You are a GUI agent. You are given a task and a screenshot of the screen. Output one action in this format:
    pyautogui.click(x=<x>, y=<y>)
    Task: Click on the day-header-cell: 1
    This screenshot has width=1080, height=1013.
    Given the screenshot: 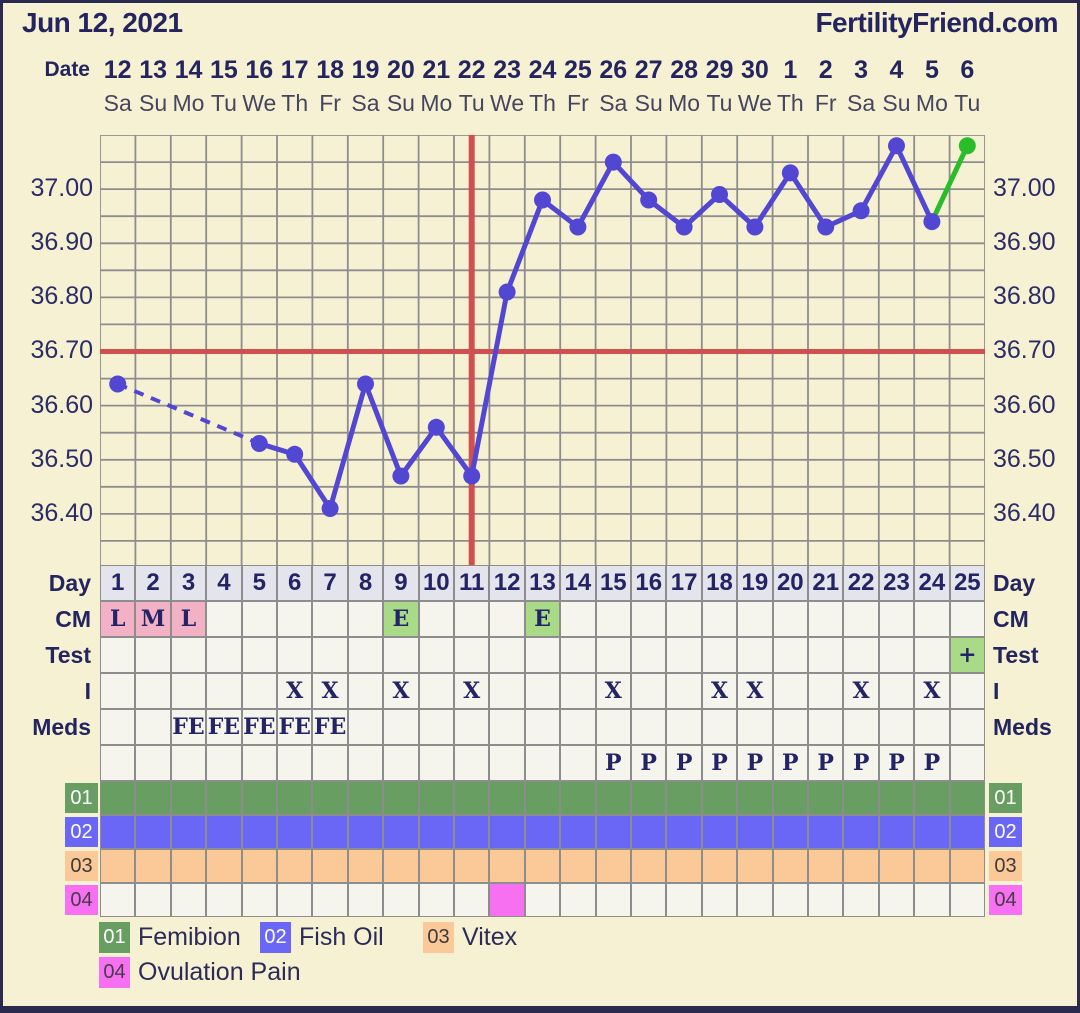 What is the action you would take?
    pyautogui.click(x=118, y=583)
    